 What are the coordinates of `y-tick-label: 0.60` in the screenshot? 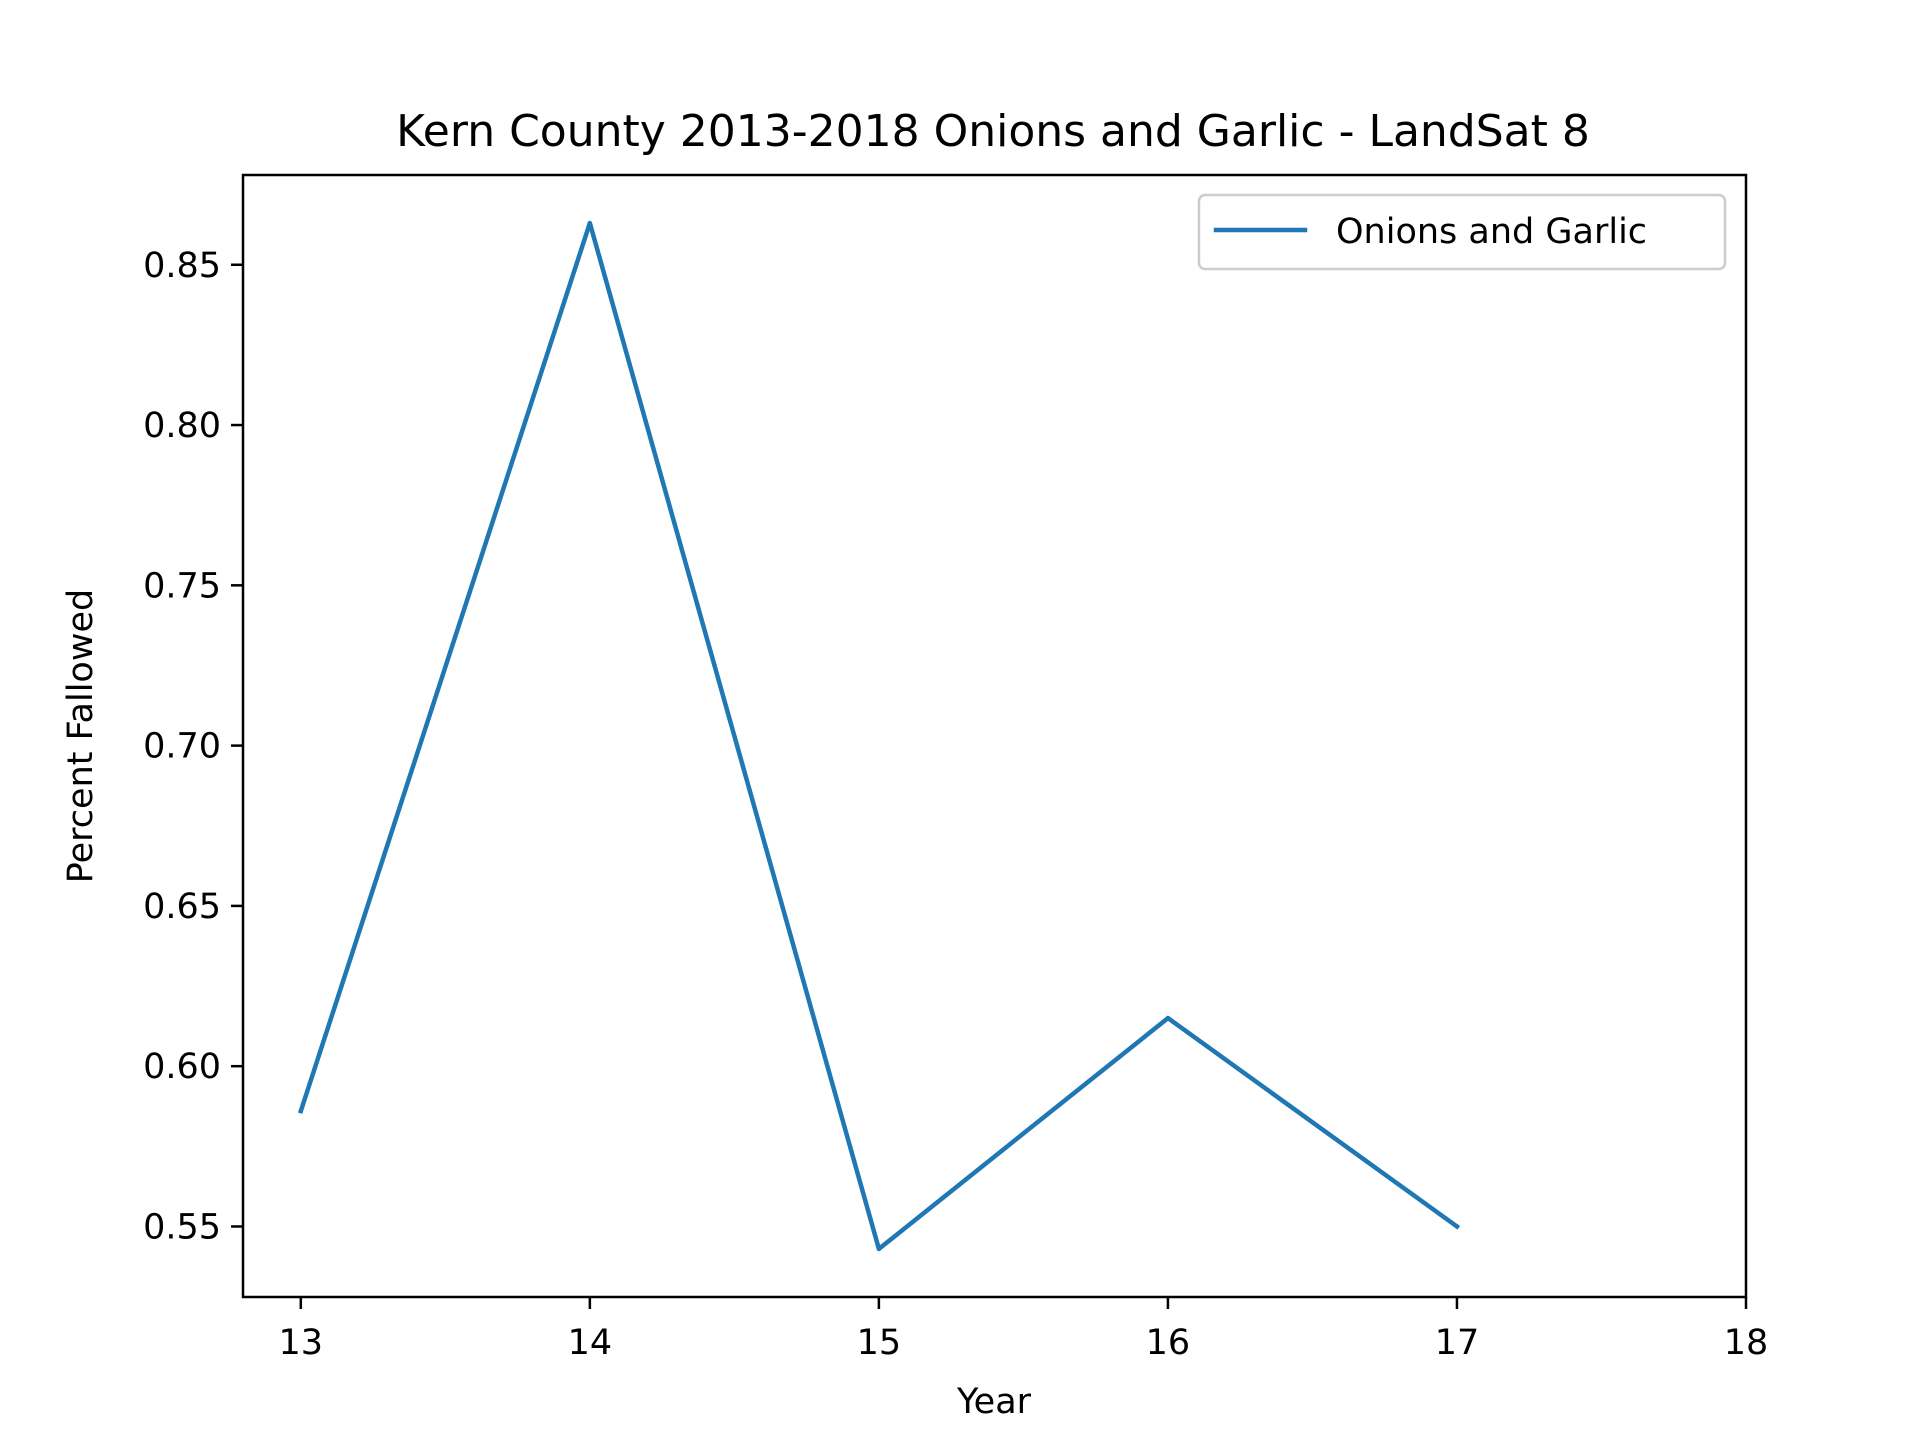 It's located at (182, 1067).